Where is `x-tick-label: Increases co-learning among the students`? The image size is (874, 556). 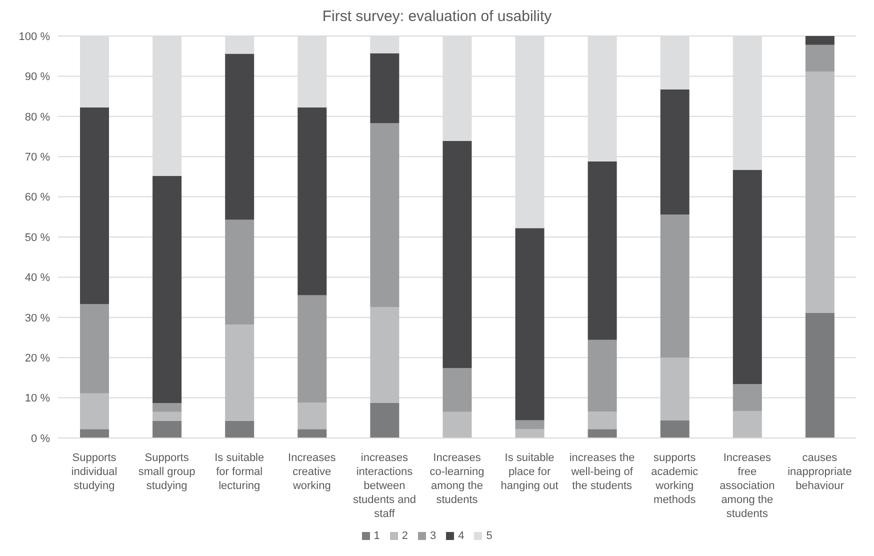
x-tick-label: Increases co-learning among the students is located at coordinates (457, 479).